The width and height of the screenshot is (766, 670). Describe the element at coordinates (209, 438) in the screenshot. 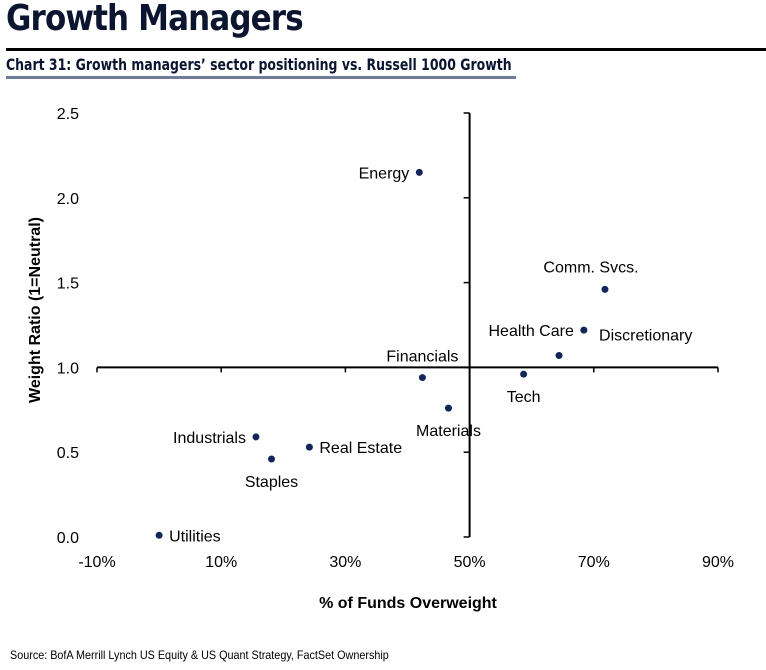

I see `data-point-label: Industrials` at that location.